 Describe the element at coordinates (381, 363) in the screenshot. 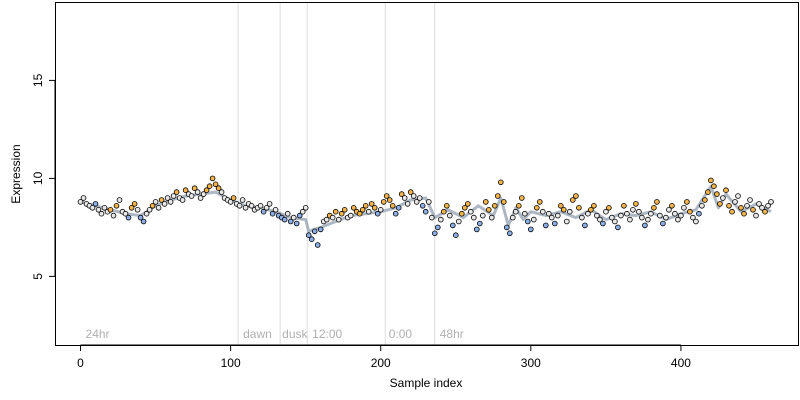

I see `x-tick-label: 200` at that location.